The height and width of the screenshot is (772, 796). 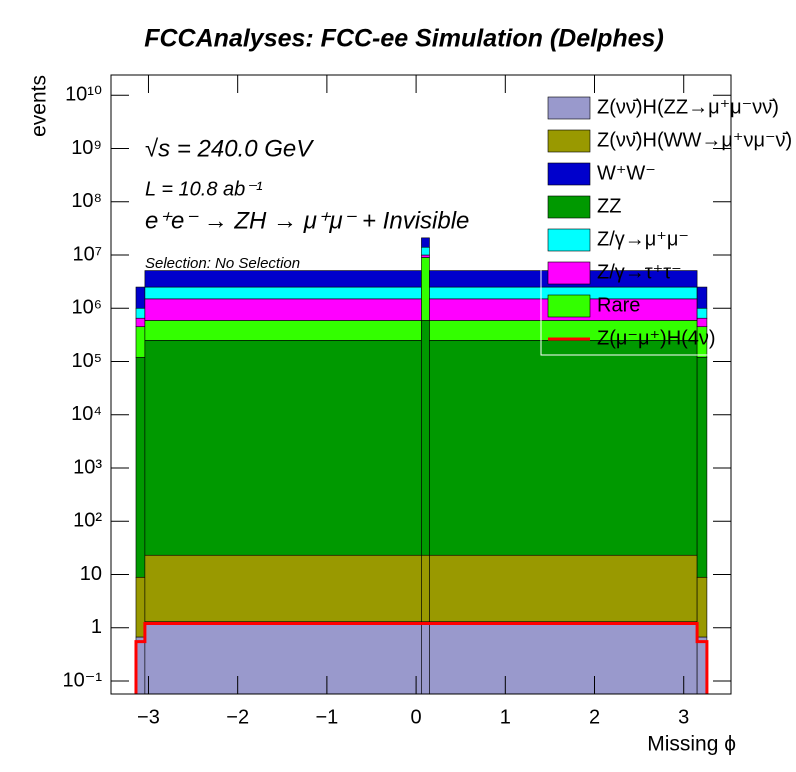 I want to click on y-tick-label: 1, so click(x=96, y=627).